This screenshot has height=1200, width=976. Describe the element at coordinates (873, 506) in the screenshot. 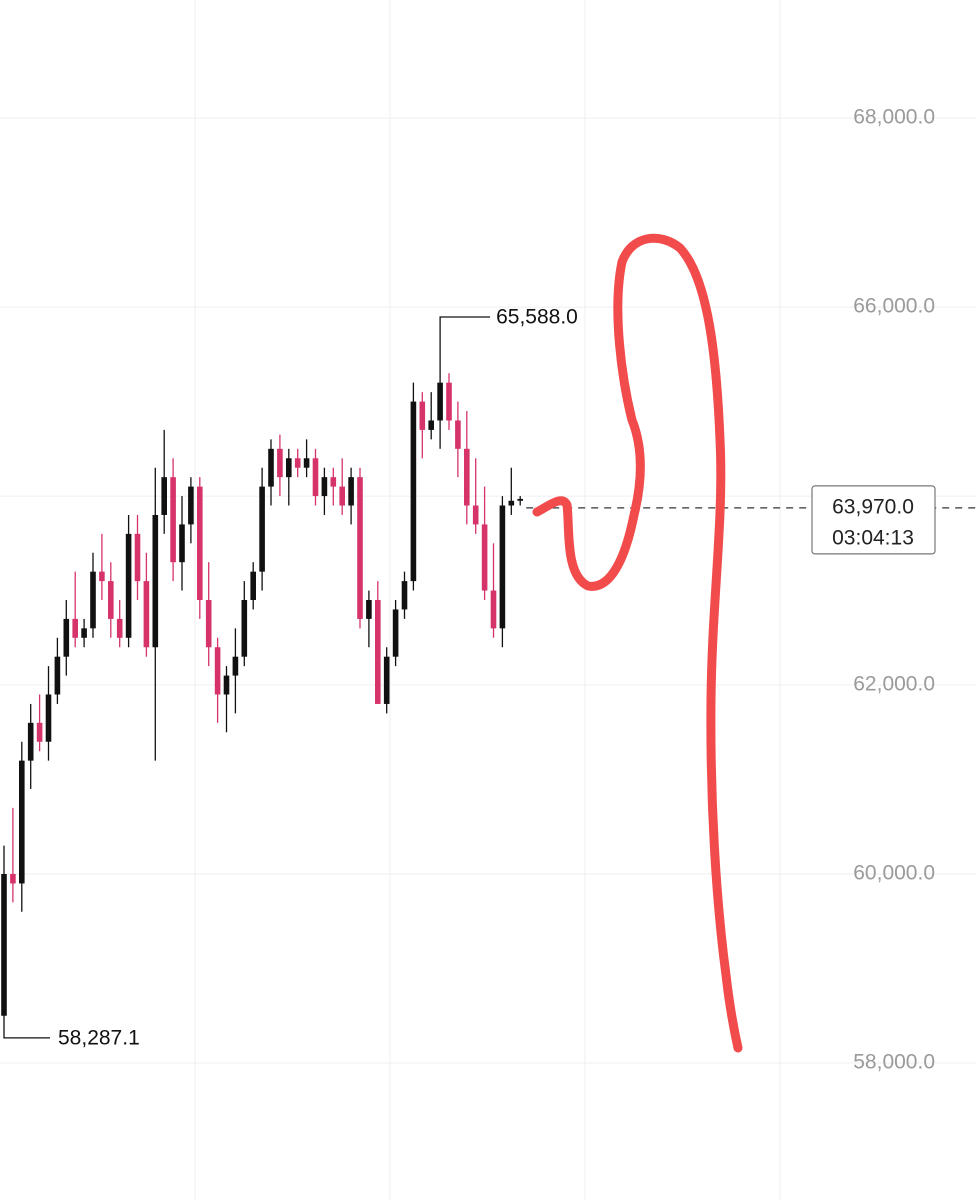

I see `last-price-label: 63,970.0` at that location.